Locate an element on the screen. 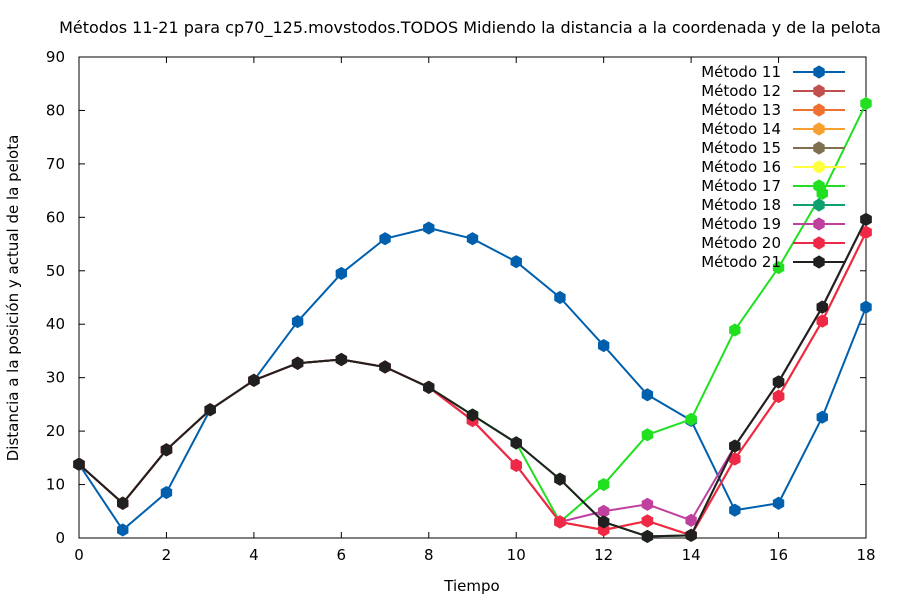 This screenshot has width=900, height=605. legend-label: Método 12 is located at coordinates (741, 91).